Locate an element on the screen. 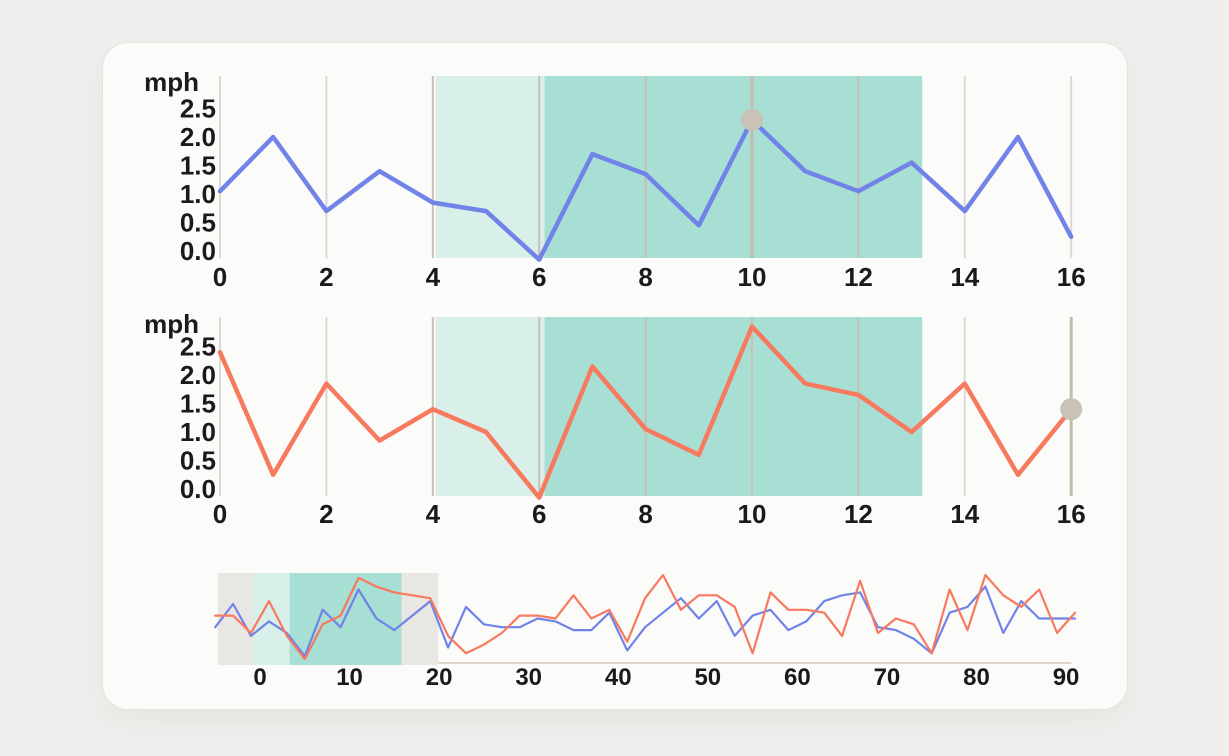 The image size is (1229, 756). overview-tick-label: 80 is located at coordinates (976, 677).